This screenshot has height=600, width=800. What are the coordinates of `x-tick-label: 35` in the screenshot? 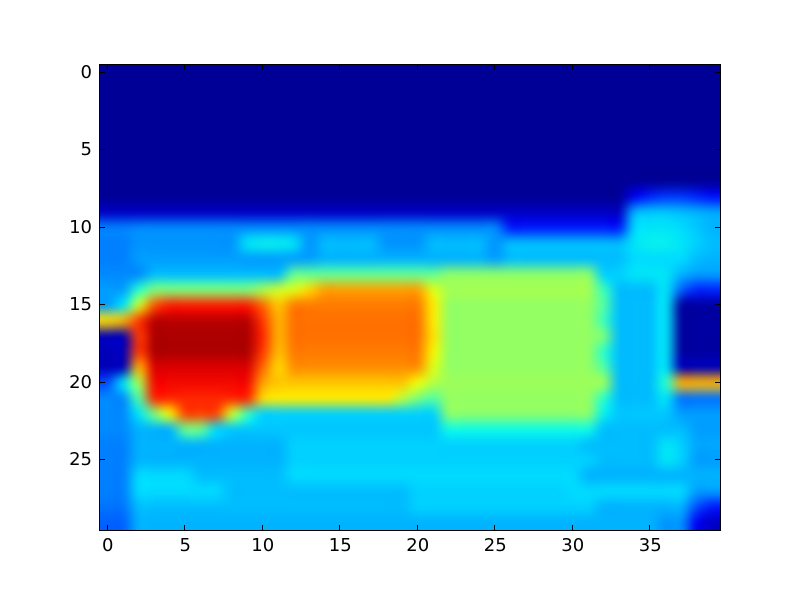 It's located at (650, 545).